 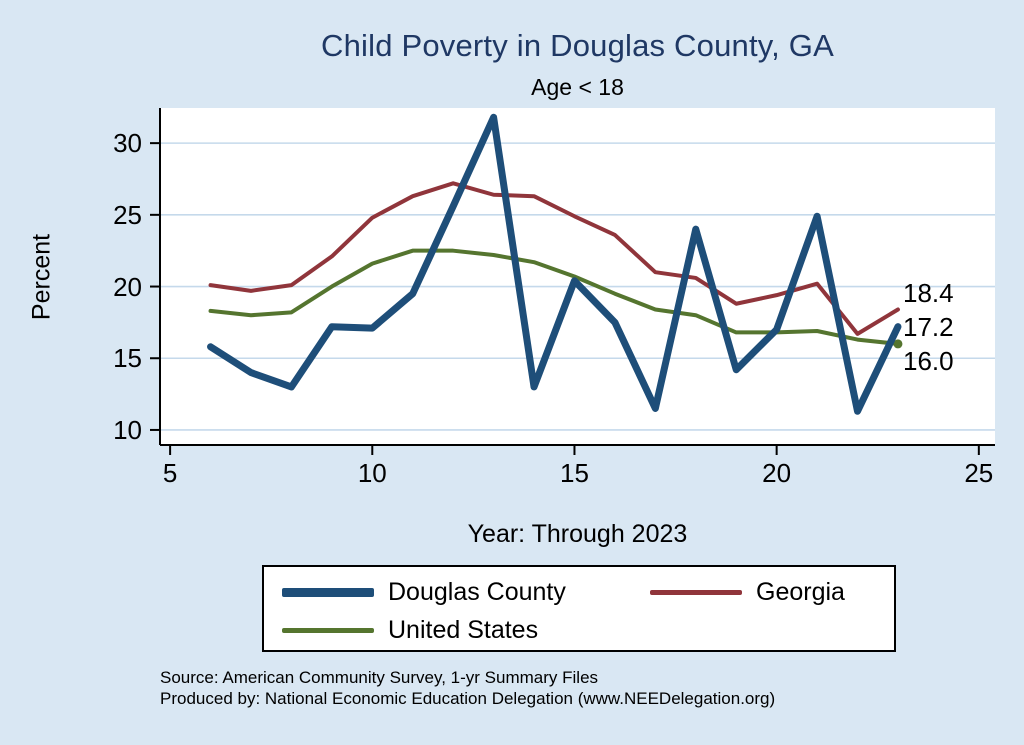 What do you see at coordinates (928, 292) in the screenshot?
I see `series-end-value-label: 18.4` at bounding box center [928, 292].